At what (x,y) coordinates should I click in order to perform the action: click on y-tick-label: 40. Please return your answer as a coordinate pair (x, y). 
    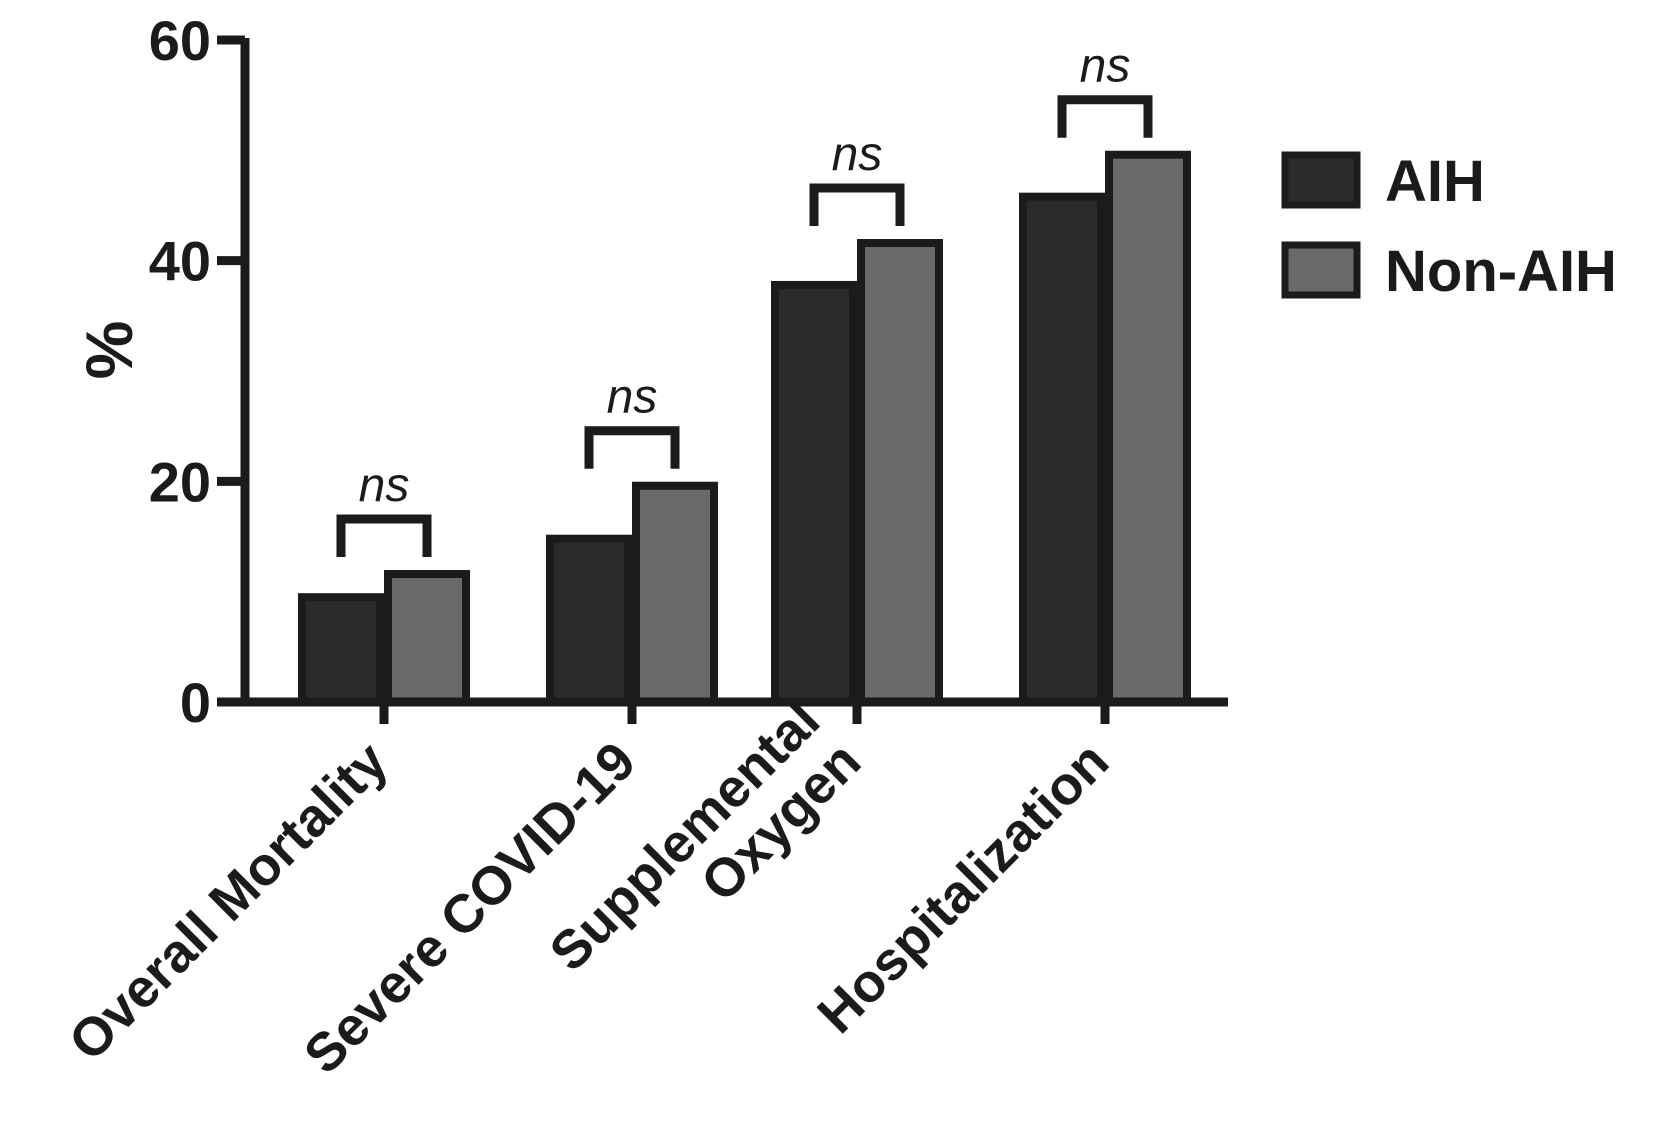
    Looking at the image, I should click on (180, 261).